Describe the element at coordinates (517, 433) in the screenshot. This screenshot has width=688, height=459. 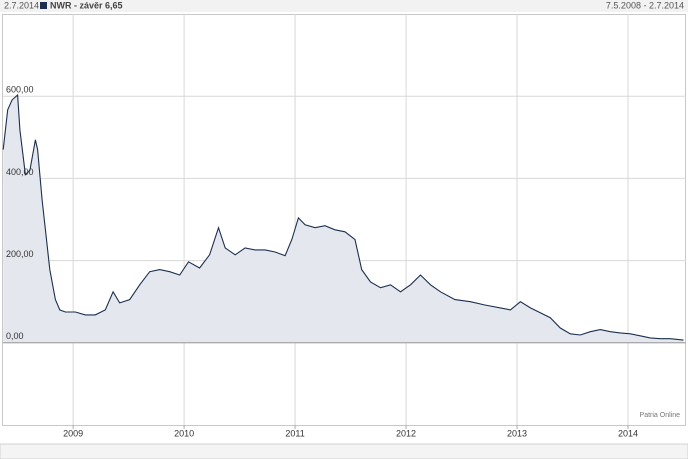
I see `x-tick-label: 2013` at that location.